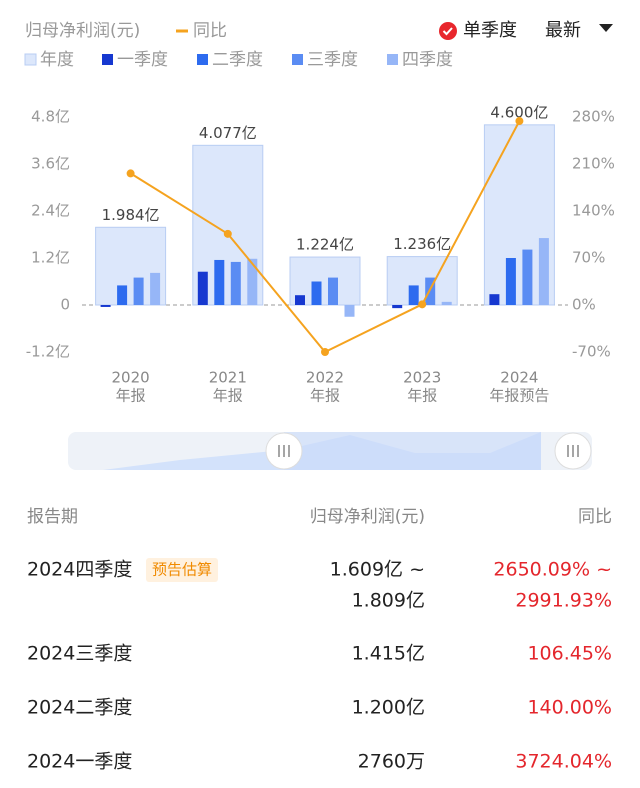 Image resolution: width=640 pixels, height=788 pixels. Describe the element at coordinates (422, 378) in the screenshot. I see `x-tick-label: 2023` at that location.